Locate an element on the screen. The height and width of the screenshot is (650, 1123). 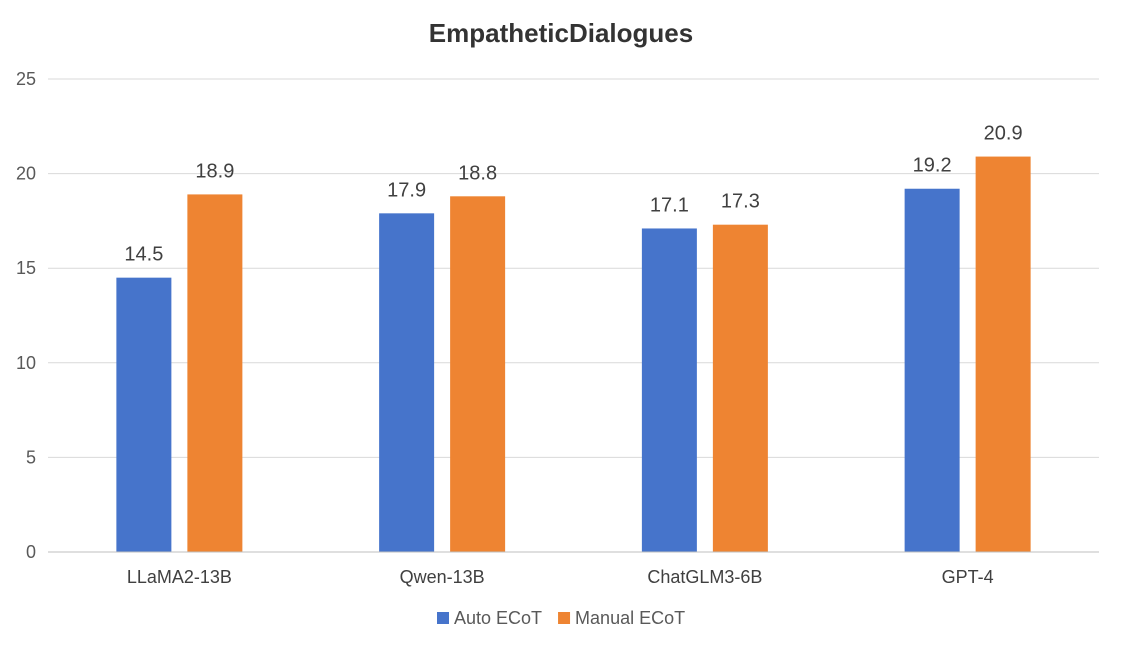
x-category-label: ChatGLM3-6B is located at coordinates (704, 577).